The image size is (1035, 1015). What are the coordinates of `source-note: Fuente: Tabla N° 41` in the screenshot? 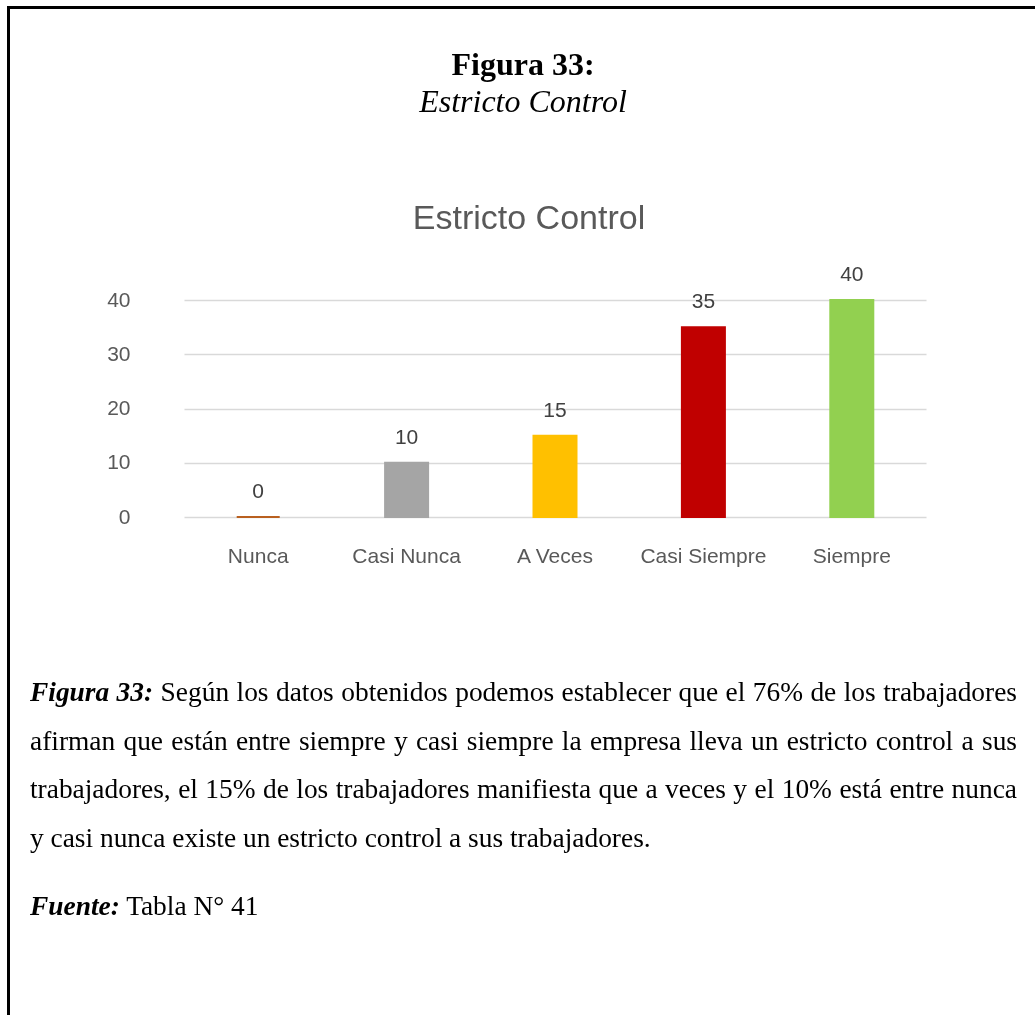 It's located at (145, 906).